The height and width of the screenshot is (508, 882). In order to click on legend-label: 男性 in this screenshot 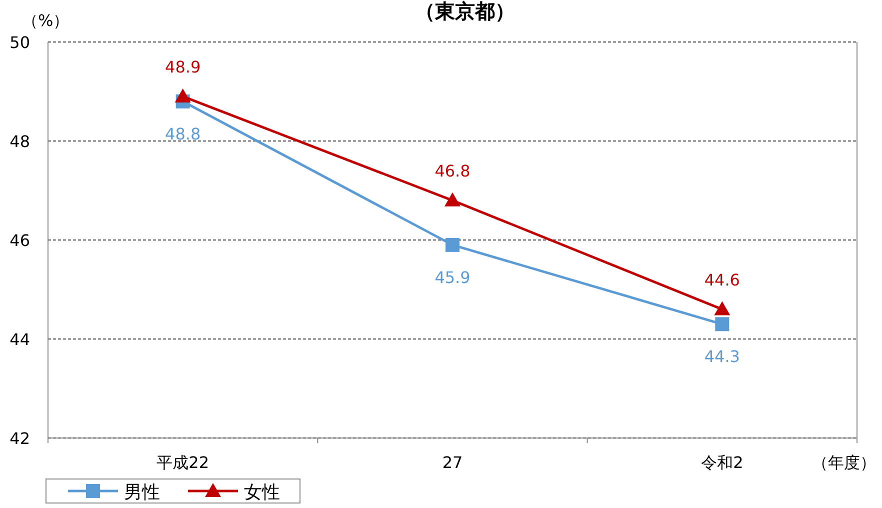, I will do `click(142, 492)`.